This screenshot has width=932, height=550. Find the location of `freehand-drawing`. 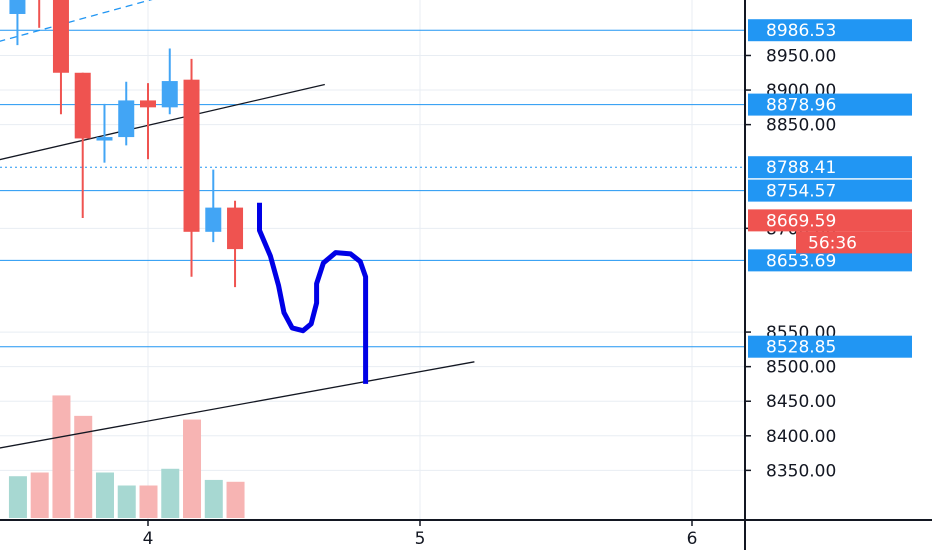

freehand-drawing is located at coordinates (313, 293).